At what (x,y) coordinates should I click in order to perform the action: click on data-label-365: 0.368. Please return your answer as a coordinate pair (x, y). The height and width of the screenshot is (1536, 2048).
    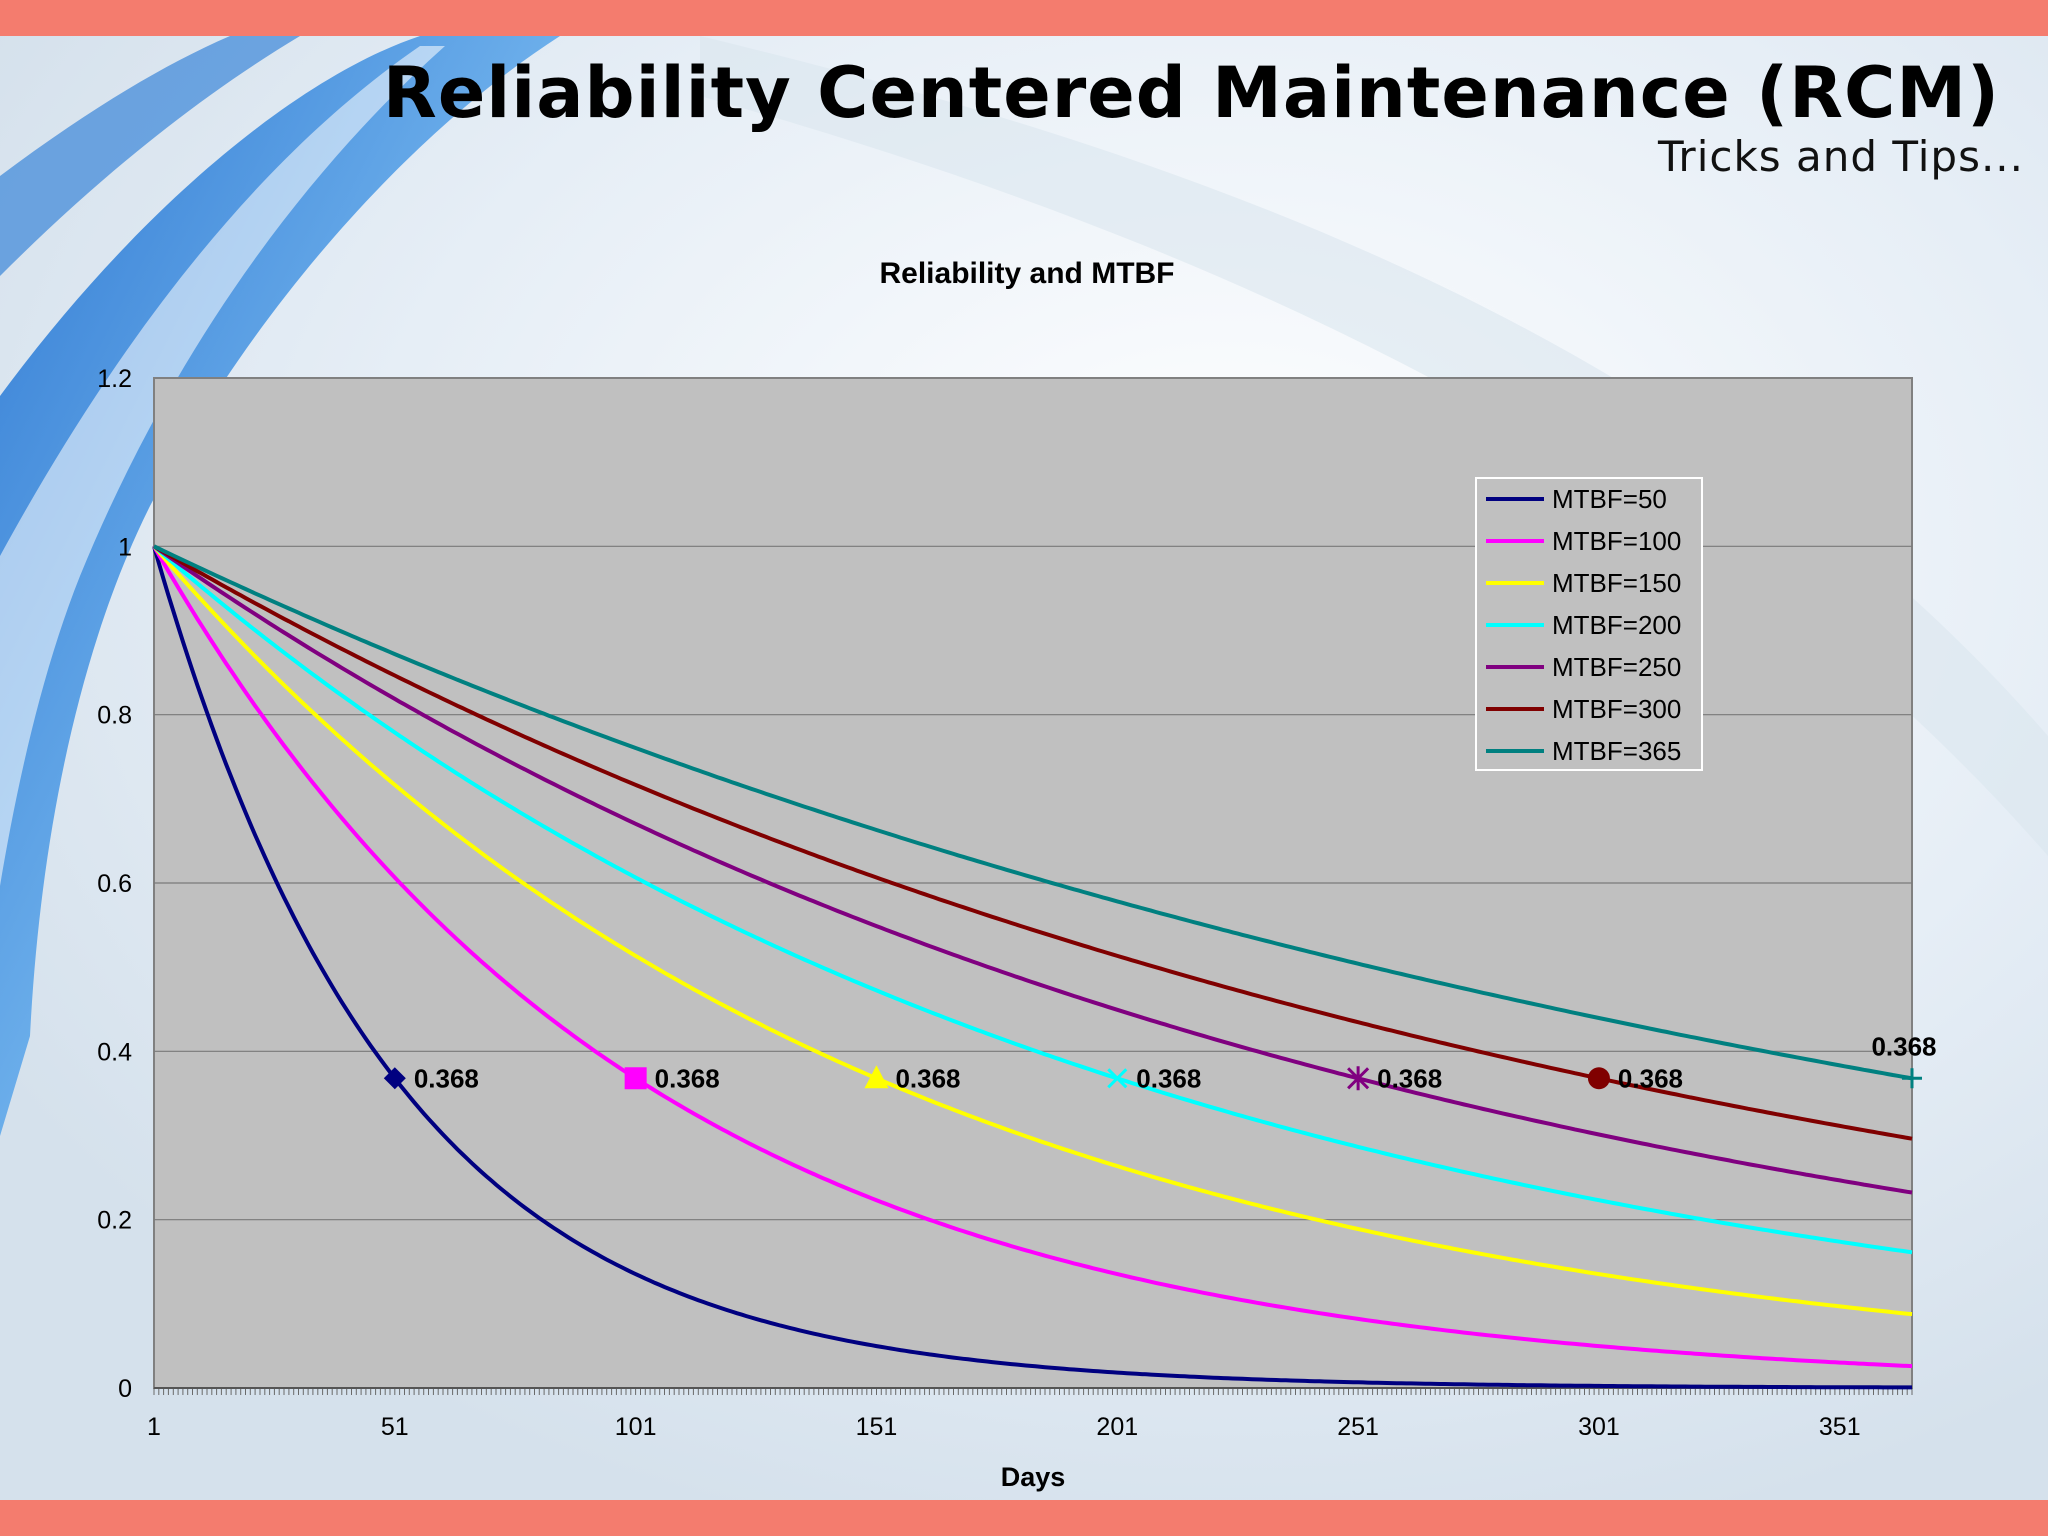
    Looking at the image, I should click on (1903, 1046).